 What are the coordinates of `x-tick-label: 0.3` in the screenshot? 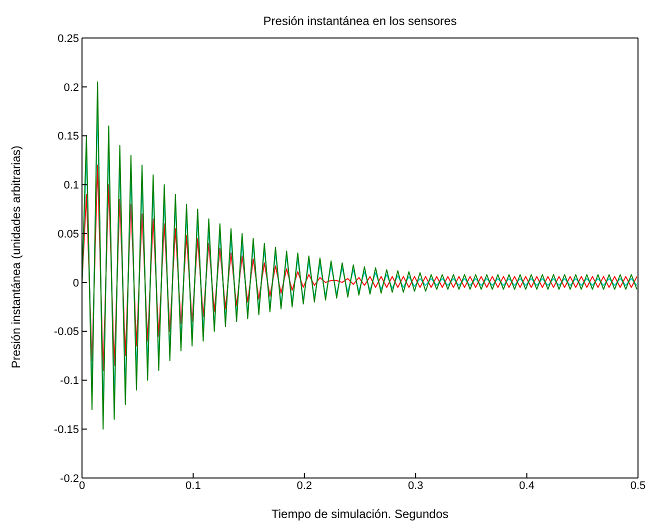 It's located at (416, 486).